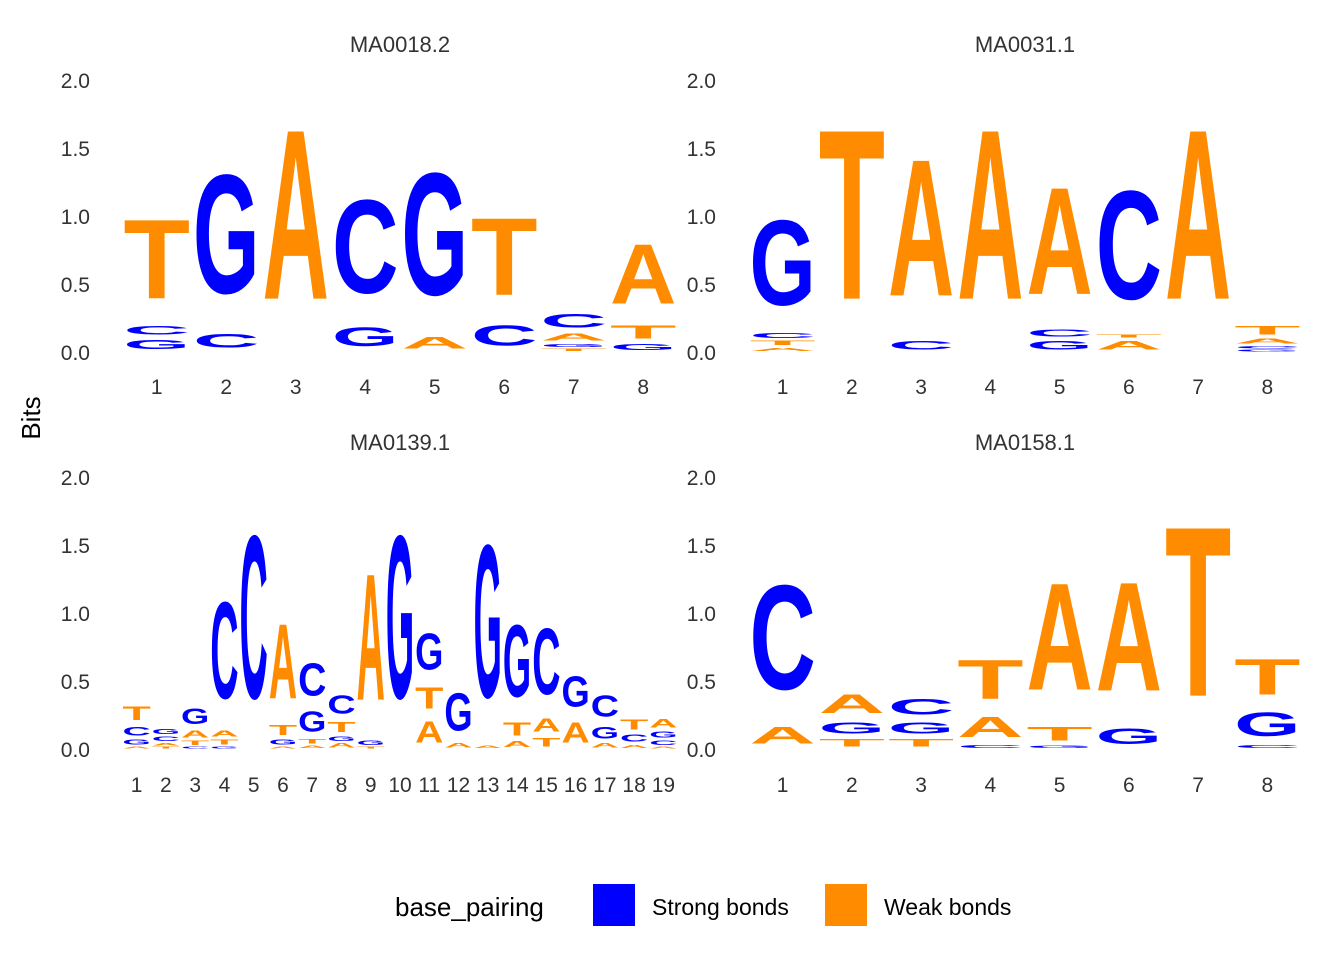 The width and height of the screenshot is (1344, 960). Describe the element at coordinates (947, 907) in the screenshot. I see `legend-label: Weak bonds` at that location.